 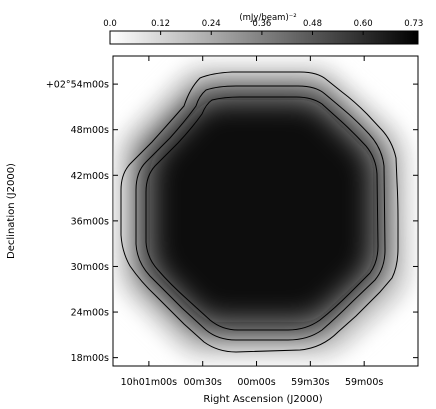 I want to click on colorbar-tick-label: 0.24, so click(x=211, y=24).